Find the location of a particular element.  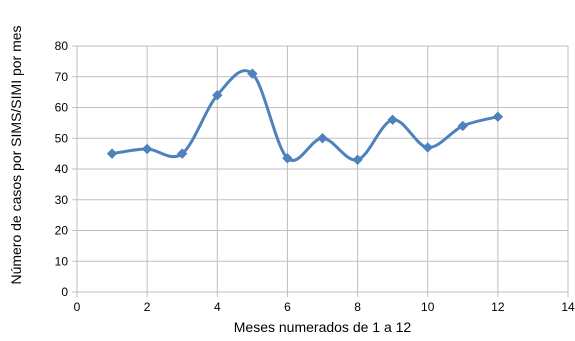

y-tick-label: 70 is located at coordinates (62, 77).